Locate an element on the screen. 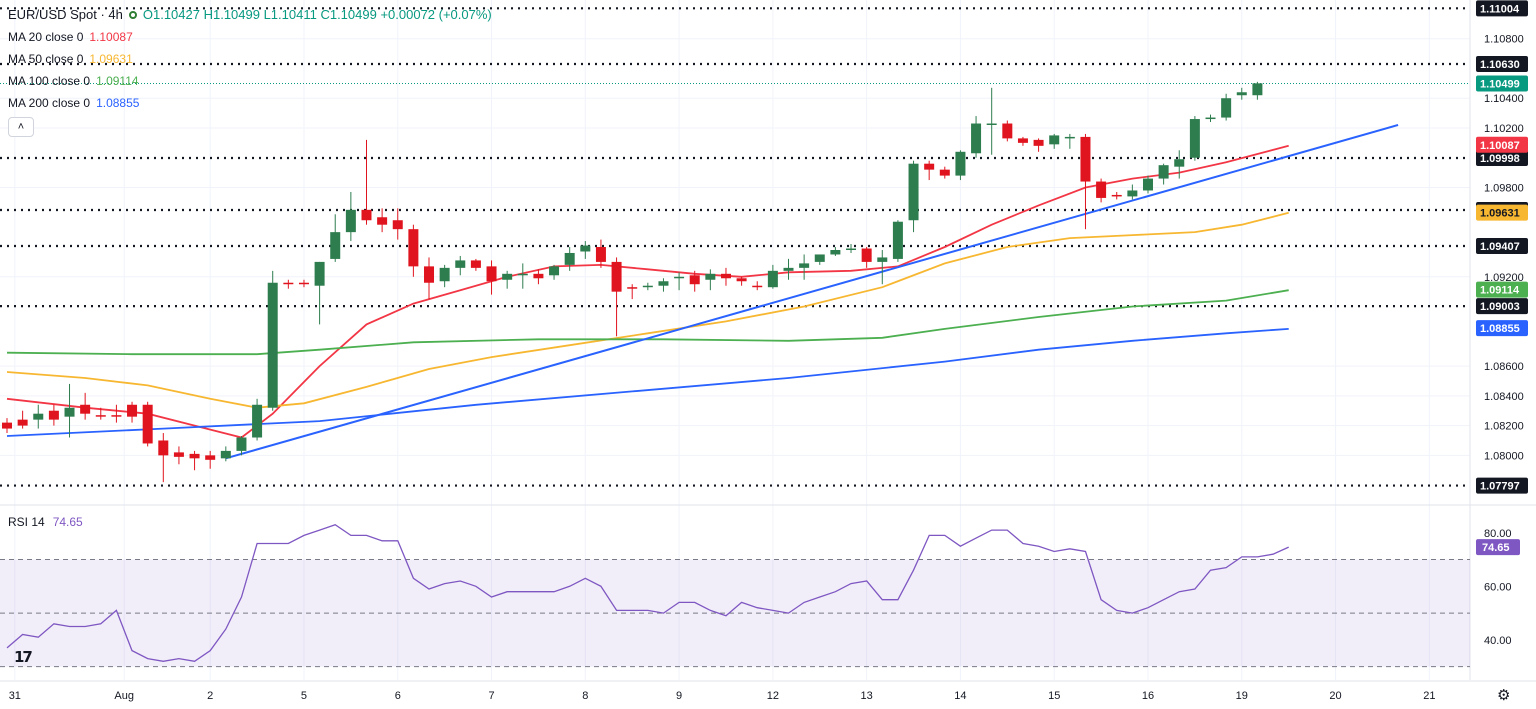  time-tick-label: 20 is located at coordinates (1335, 696).